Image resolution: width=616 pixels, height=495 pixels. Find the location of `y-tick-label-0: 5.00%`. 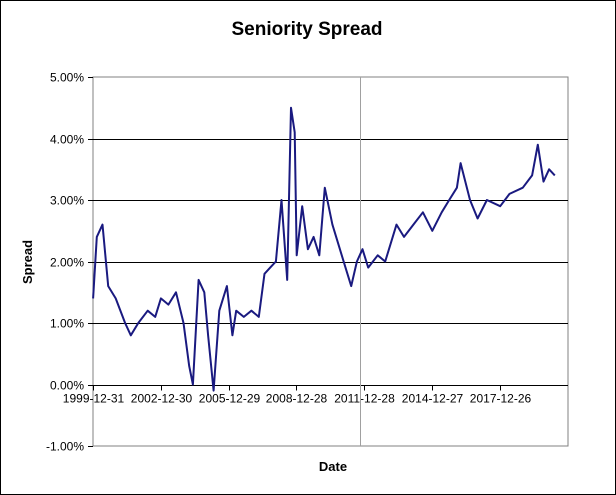

y-tick-label-0: 5.00% is located at coordinates (67, 78).